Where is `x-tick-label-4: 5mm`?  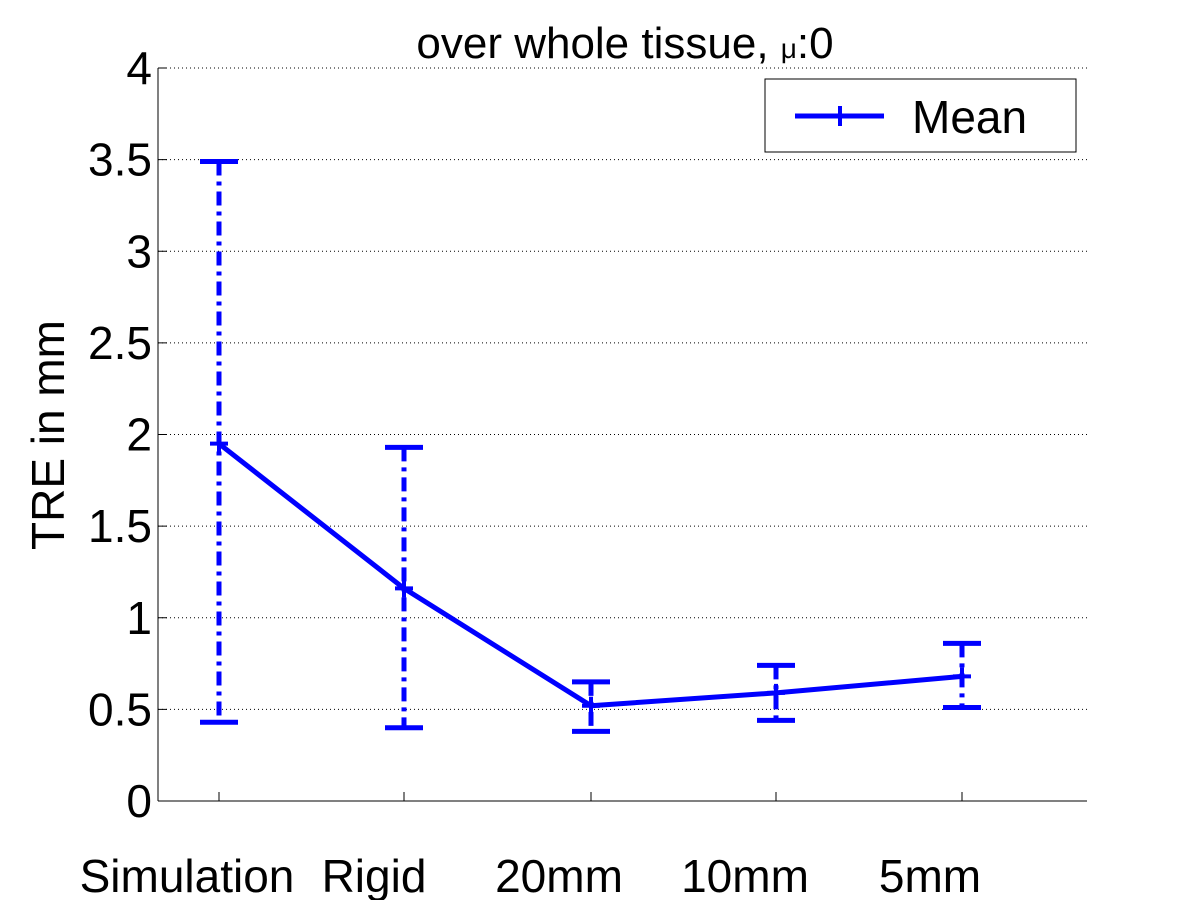 x-tick-label-4: 5mm is located at coordinates (930, 875).